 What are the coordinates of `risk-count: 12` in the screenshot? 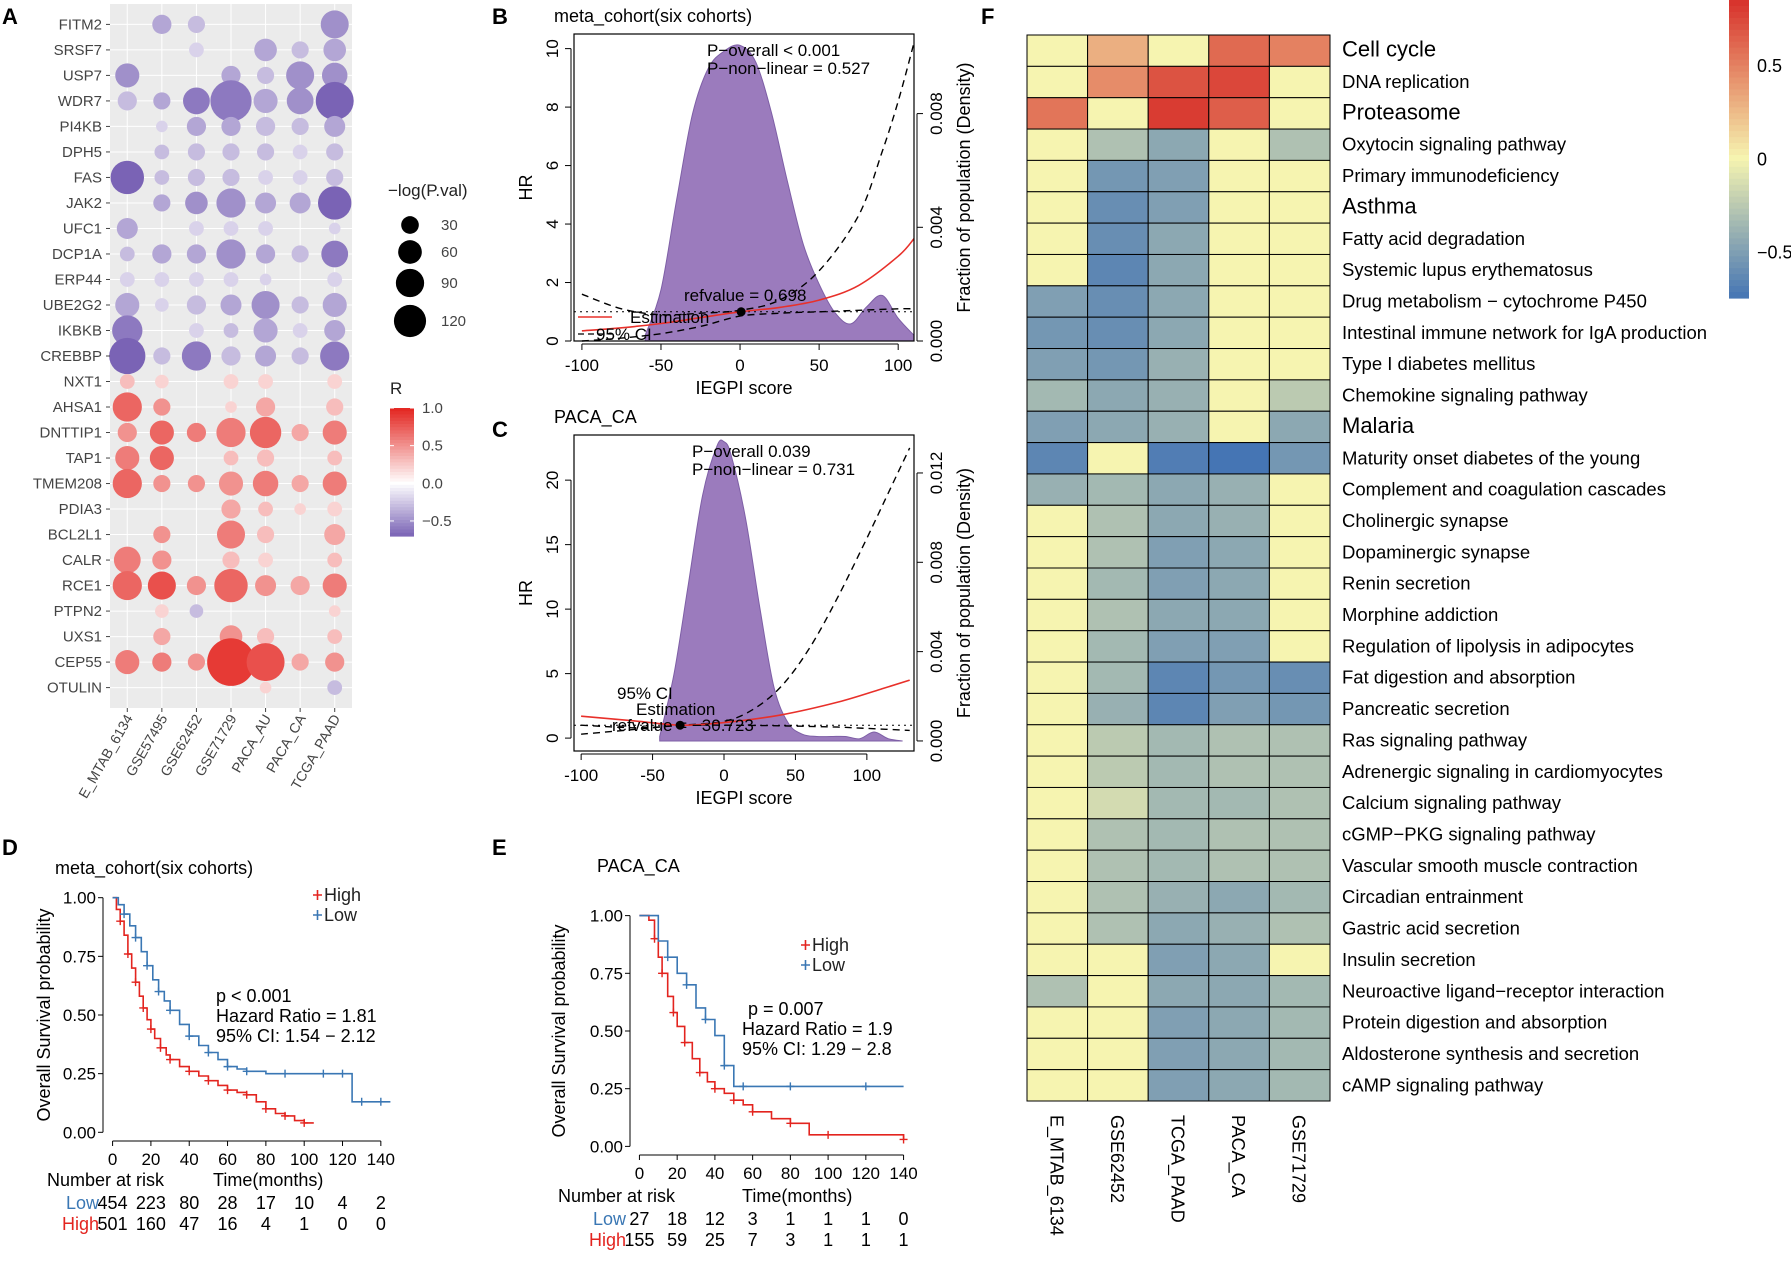 It's located at (715, 1219).